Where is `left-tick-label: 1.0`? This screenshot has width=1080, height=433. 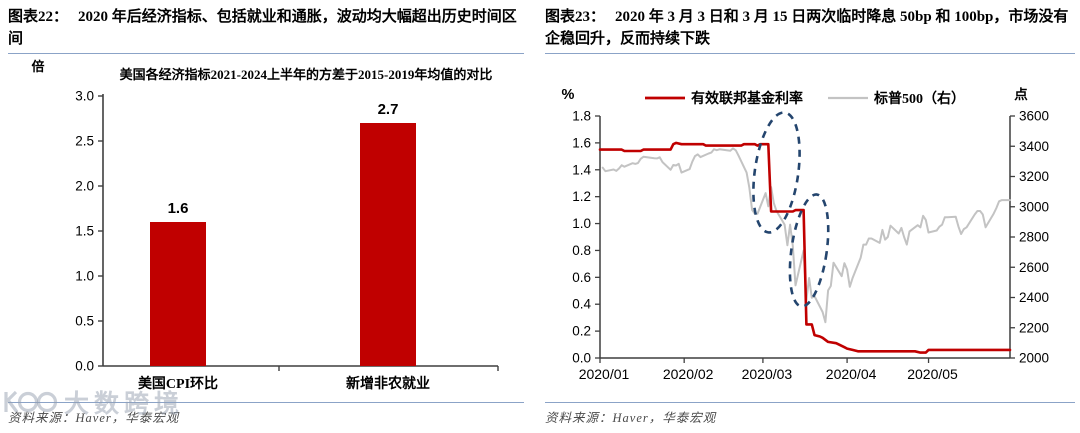
left-tick-label: 1.0 is located at coordinates (581, 223).